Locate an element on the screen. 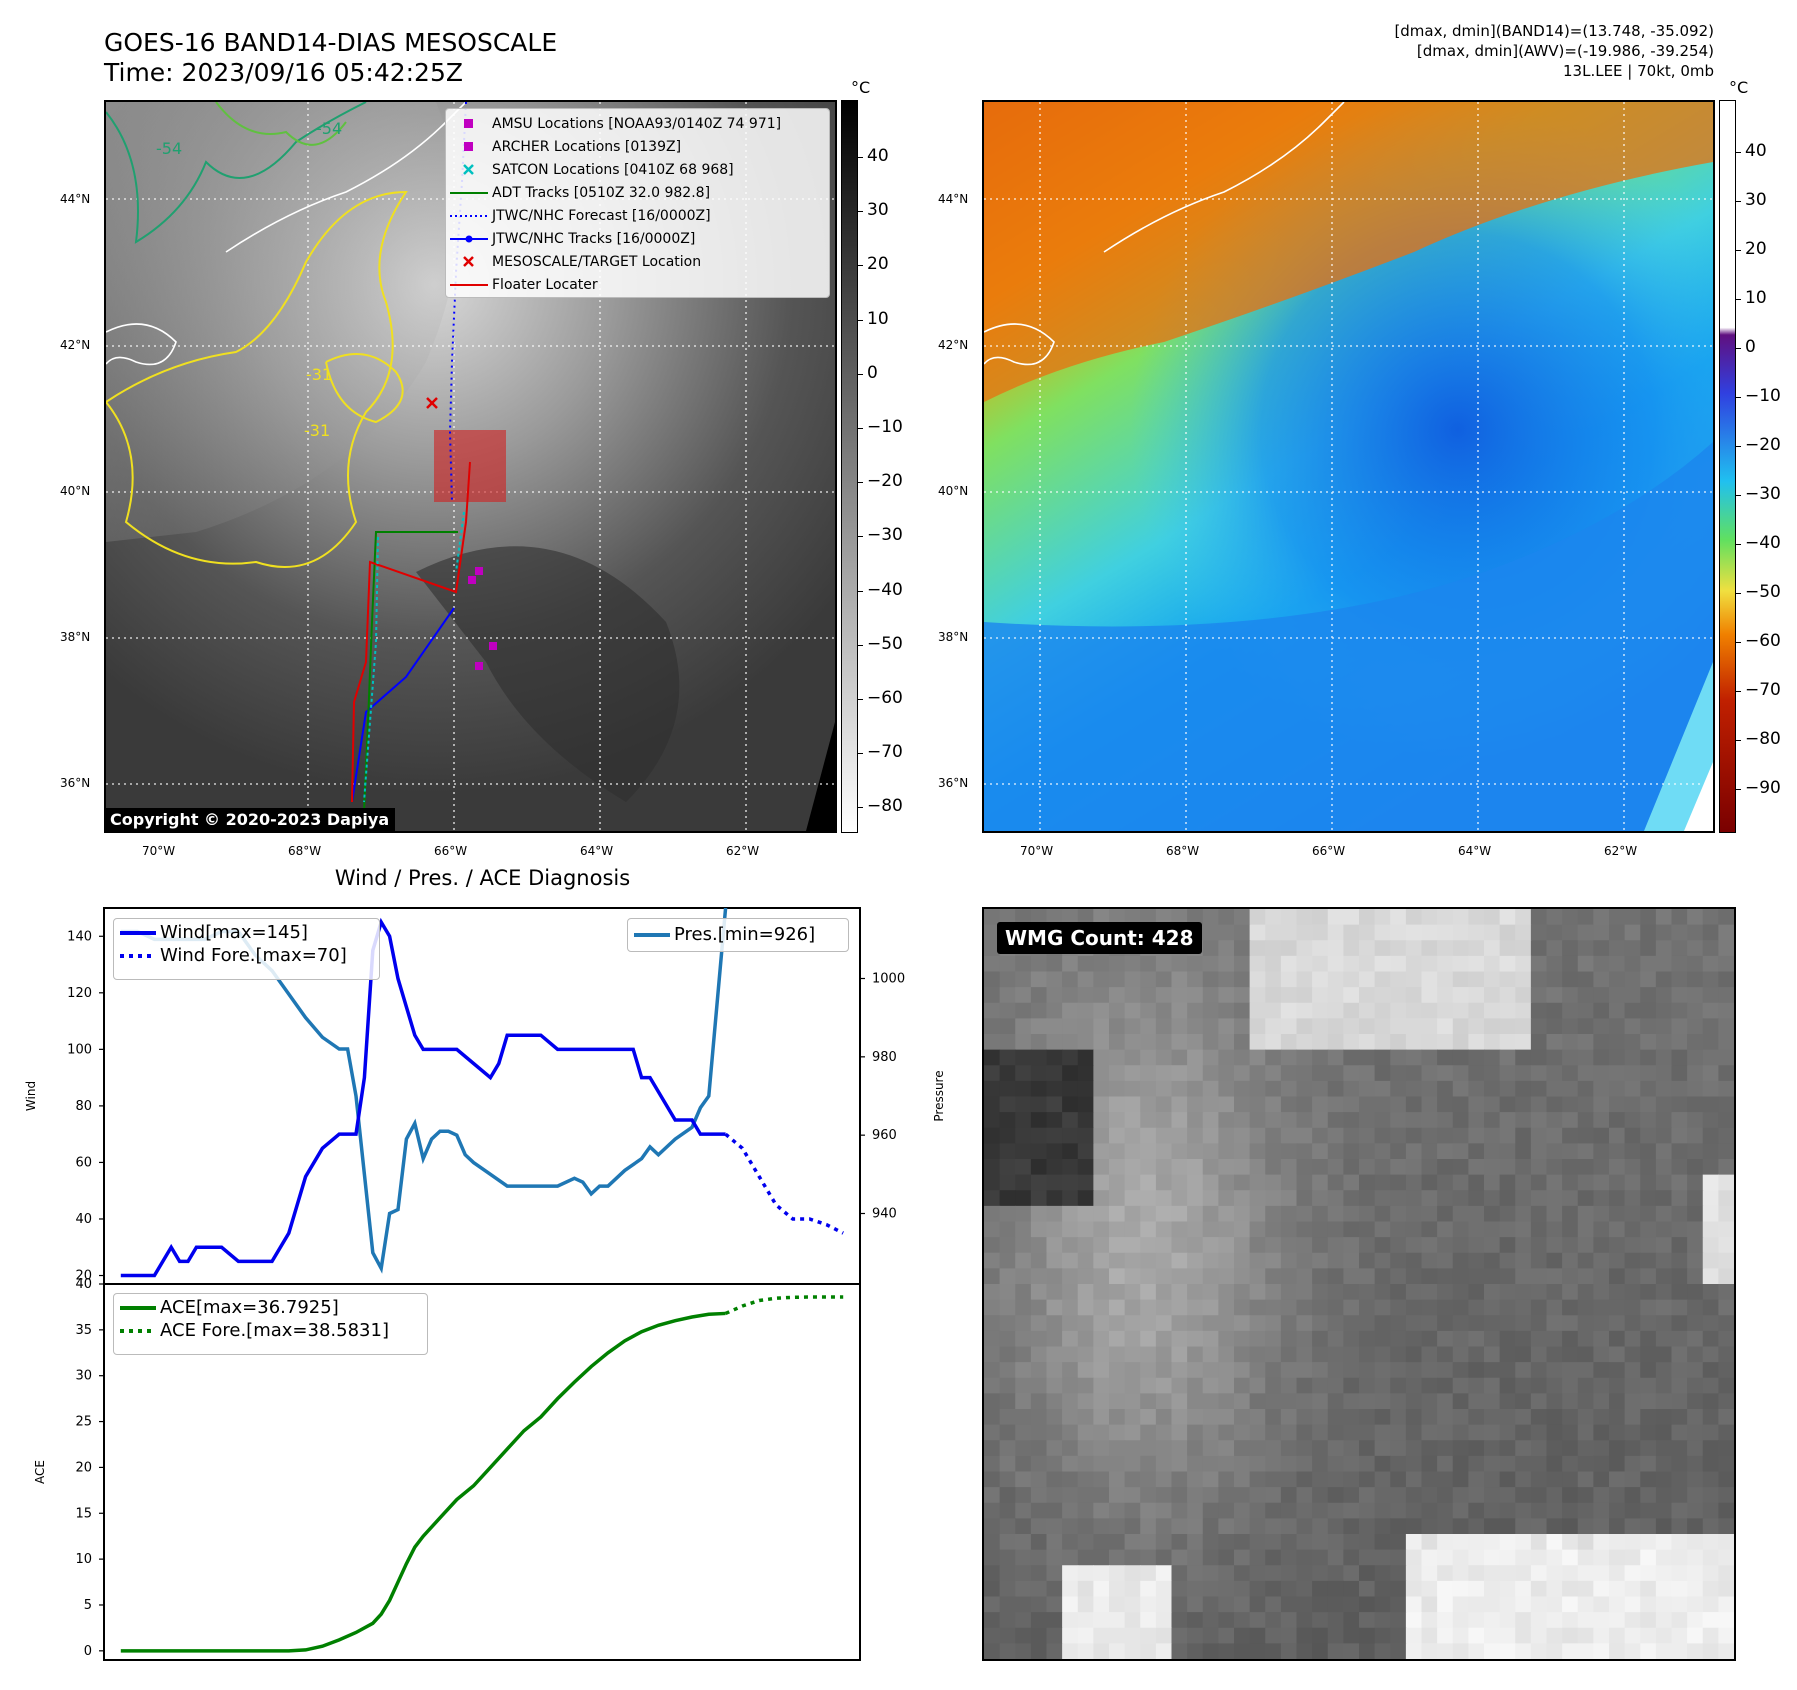 The height and width of the screenshot is (1690, 1797). colorbar-tick-label: 0 is located at coordinates (1750, 347).